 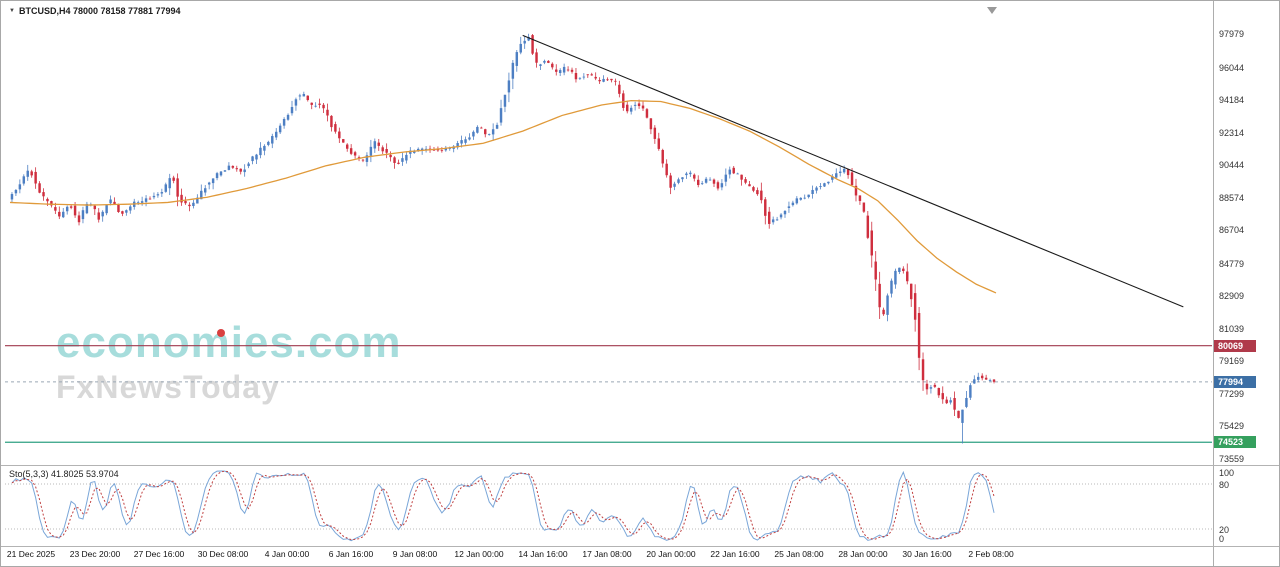 I want to click on time-axis-label: 30 Jan 16:00, so click(x=927, y=554).